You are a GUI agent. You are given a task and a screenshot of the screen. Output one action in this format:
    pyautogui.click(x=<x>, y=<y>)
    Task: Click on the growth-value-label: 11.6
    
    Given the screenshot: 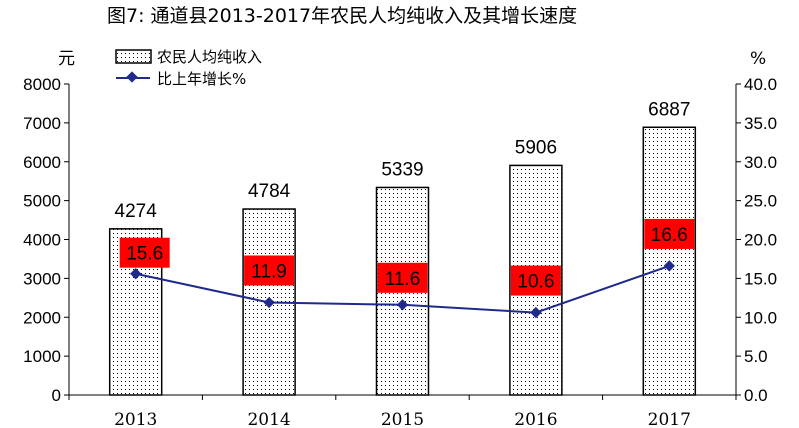 What is the action you would take?
    pyautogui.click(x=403, y=279)
    